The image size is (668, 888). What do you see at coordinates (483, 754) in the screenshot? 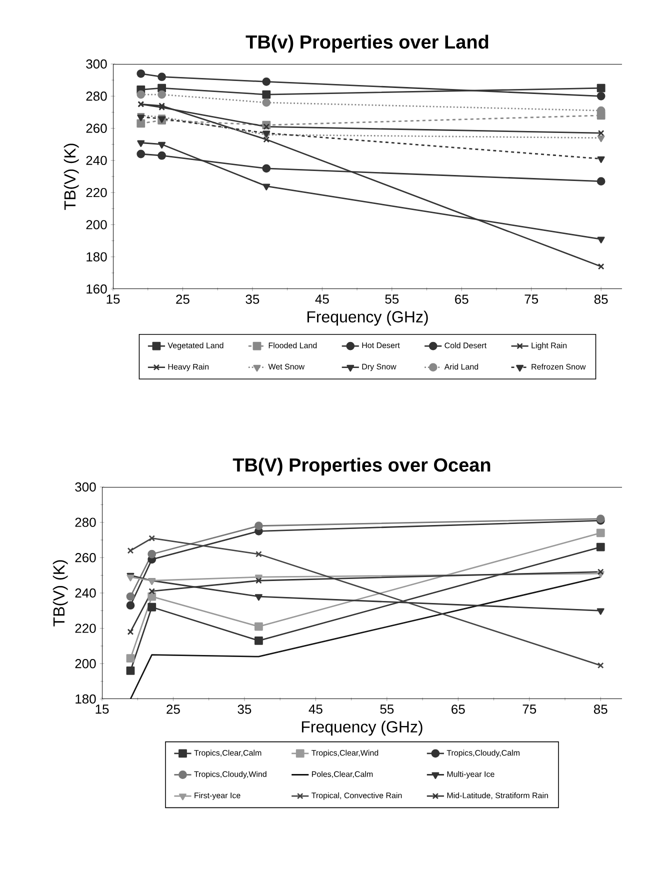
I see `legend-label: Tropics,Cloudy,Calm` at bounding box center [483, 754].